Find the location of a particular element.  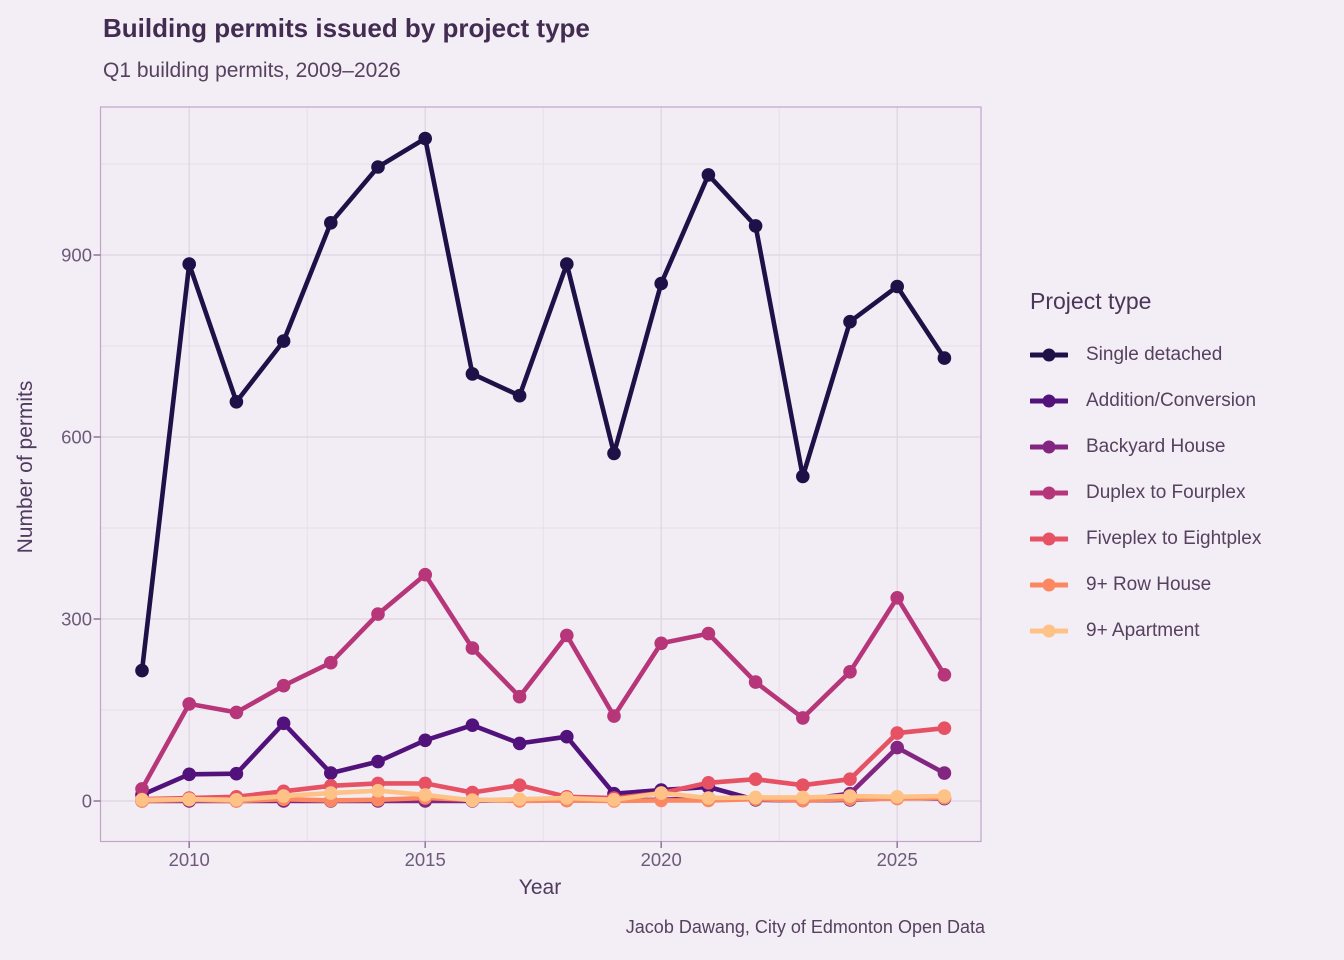

caption: Jacob Dawang, City of Edmonton Open Data is located at coordinates (805, 927).